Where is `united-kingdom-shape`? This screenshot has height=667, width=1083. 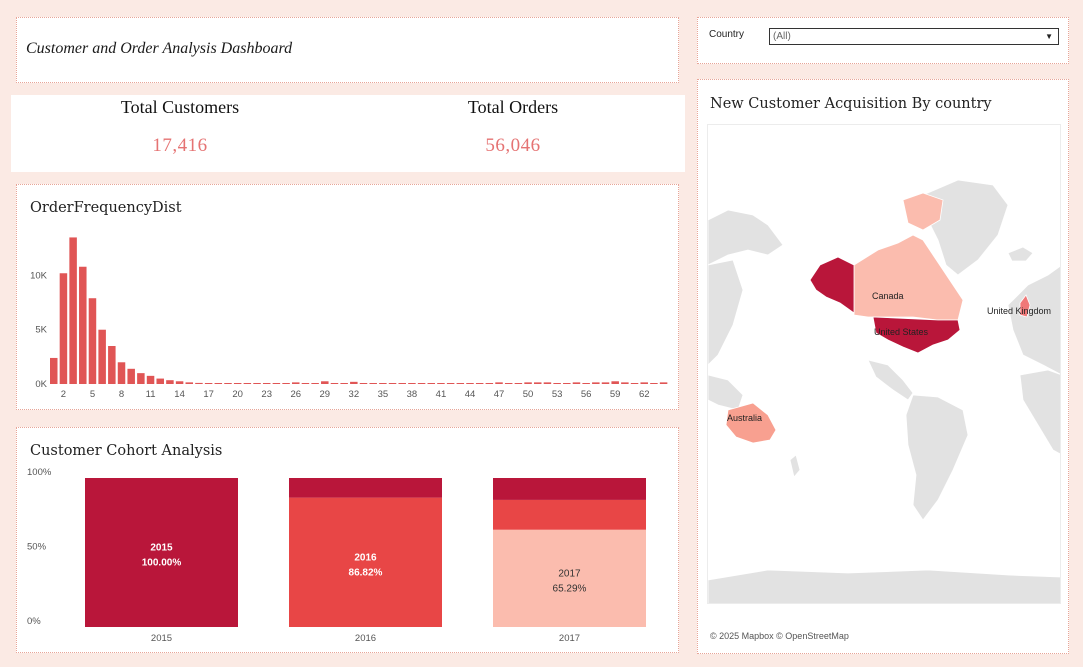 united-kingdom-shape is located at coordinates (1025, 306).